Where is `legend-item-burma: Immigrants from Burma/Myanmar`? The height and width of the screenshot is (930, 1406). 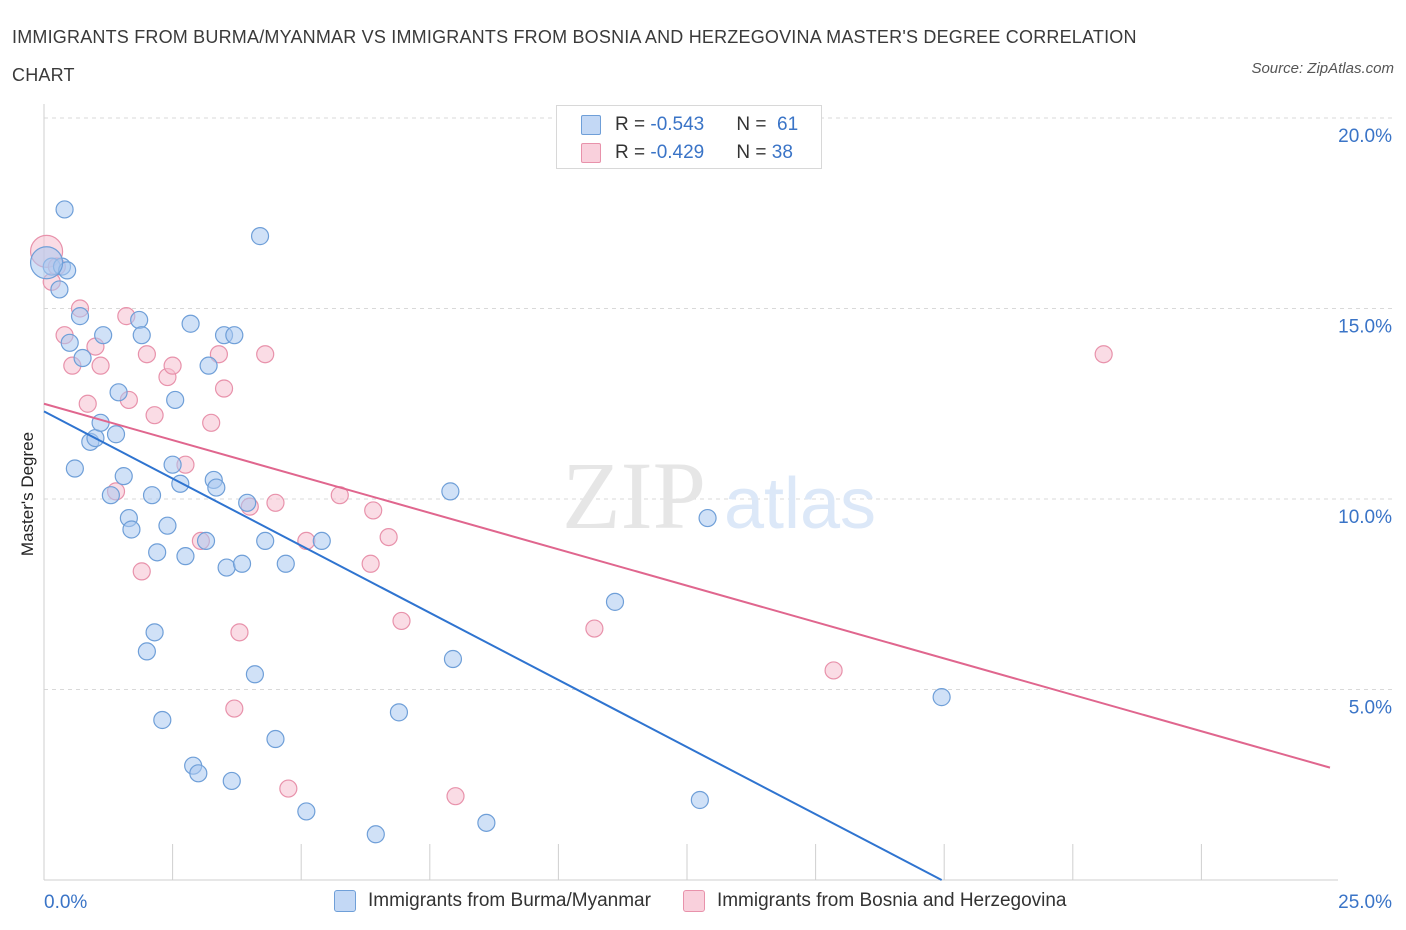 legend-item-burma: Immigrants from Burma/Myanmar is located at coordinates (492, 901).